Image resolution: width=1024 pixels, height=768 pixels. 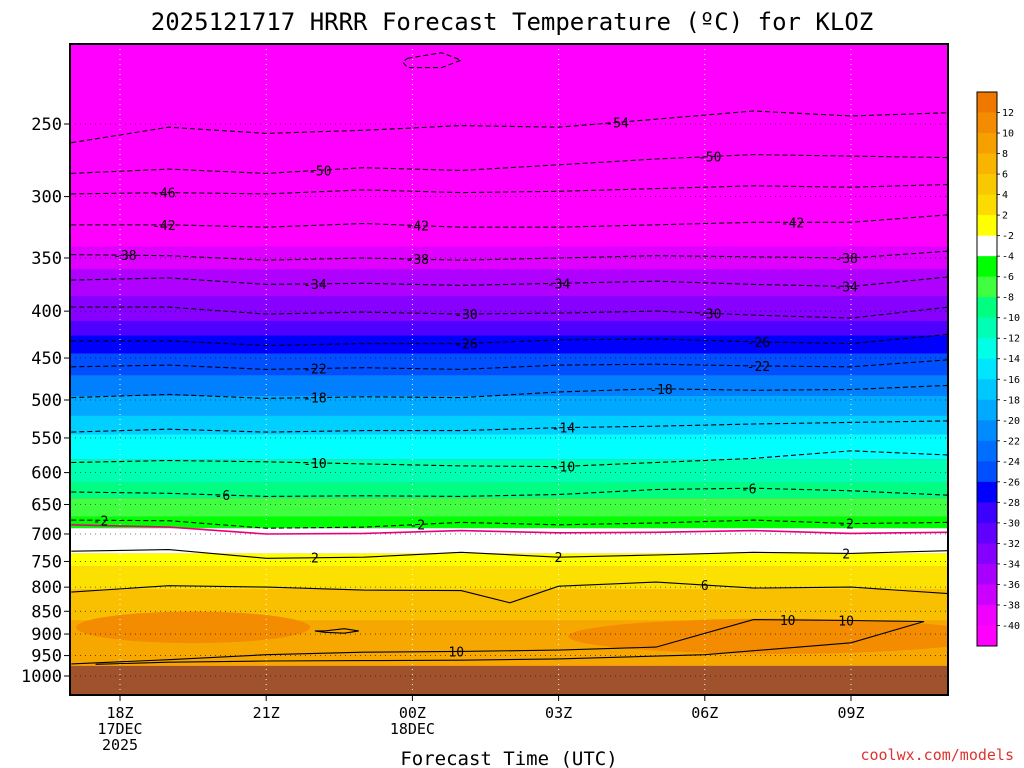 What do you see at coordinates (1011, 400) in the screenshot?
I see `colorbar-label: -18` at bounding box center [1011, 400].